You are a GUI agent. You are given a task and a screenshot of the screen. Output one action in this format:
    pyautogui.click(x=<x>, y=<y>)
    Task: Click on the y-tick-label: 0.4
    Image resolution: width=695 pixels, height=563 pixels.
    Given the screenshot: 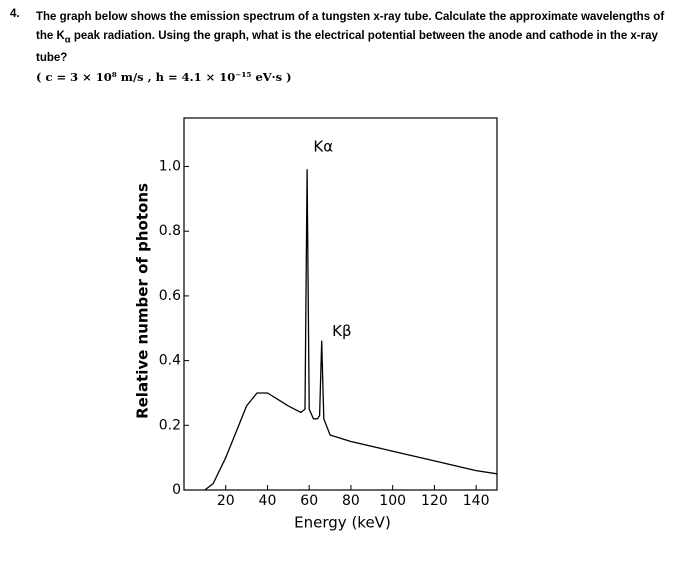 What is the action you would take?
    pyautogui.click(x=170, y=361)
    